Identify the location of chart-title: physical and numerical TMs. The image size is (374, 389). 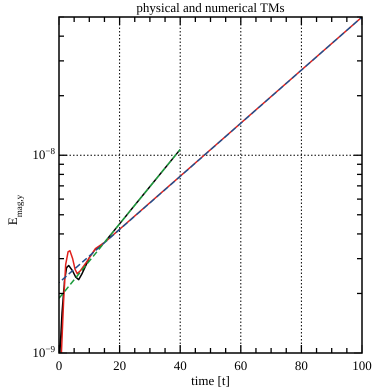
(210, 7).